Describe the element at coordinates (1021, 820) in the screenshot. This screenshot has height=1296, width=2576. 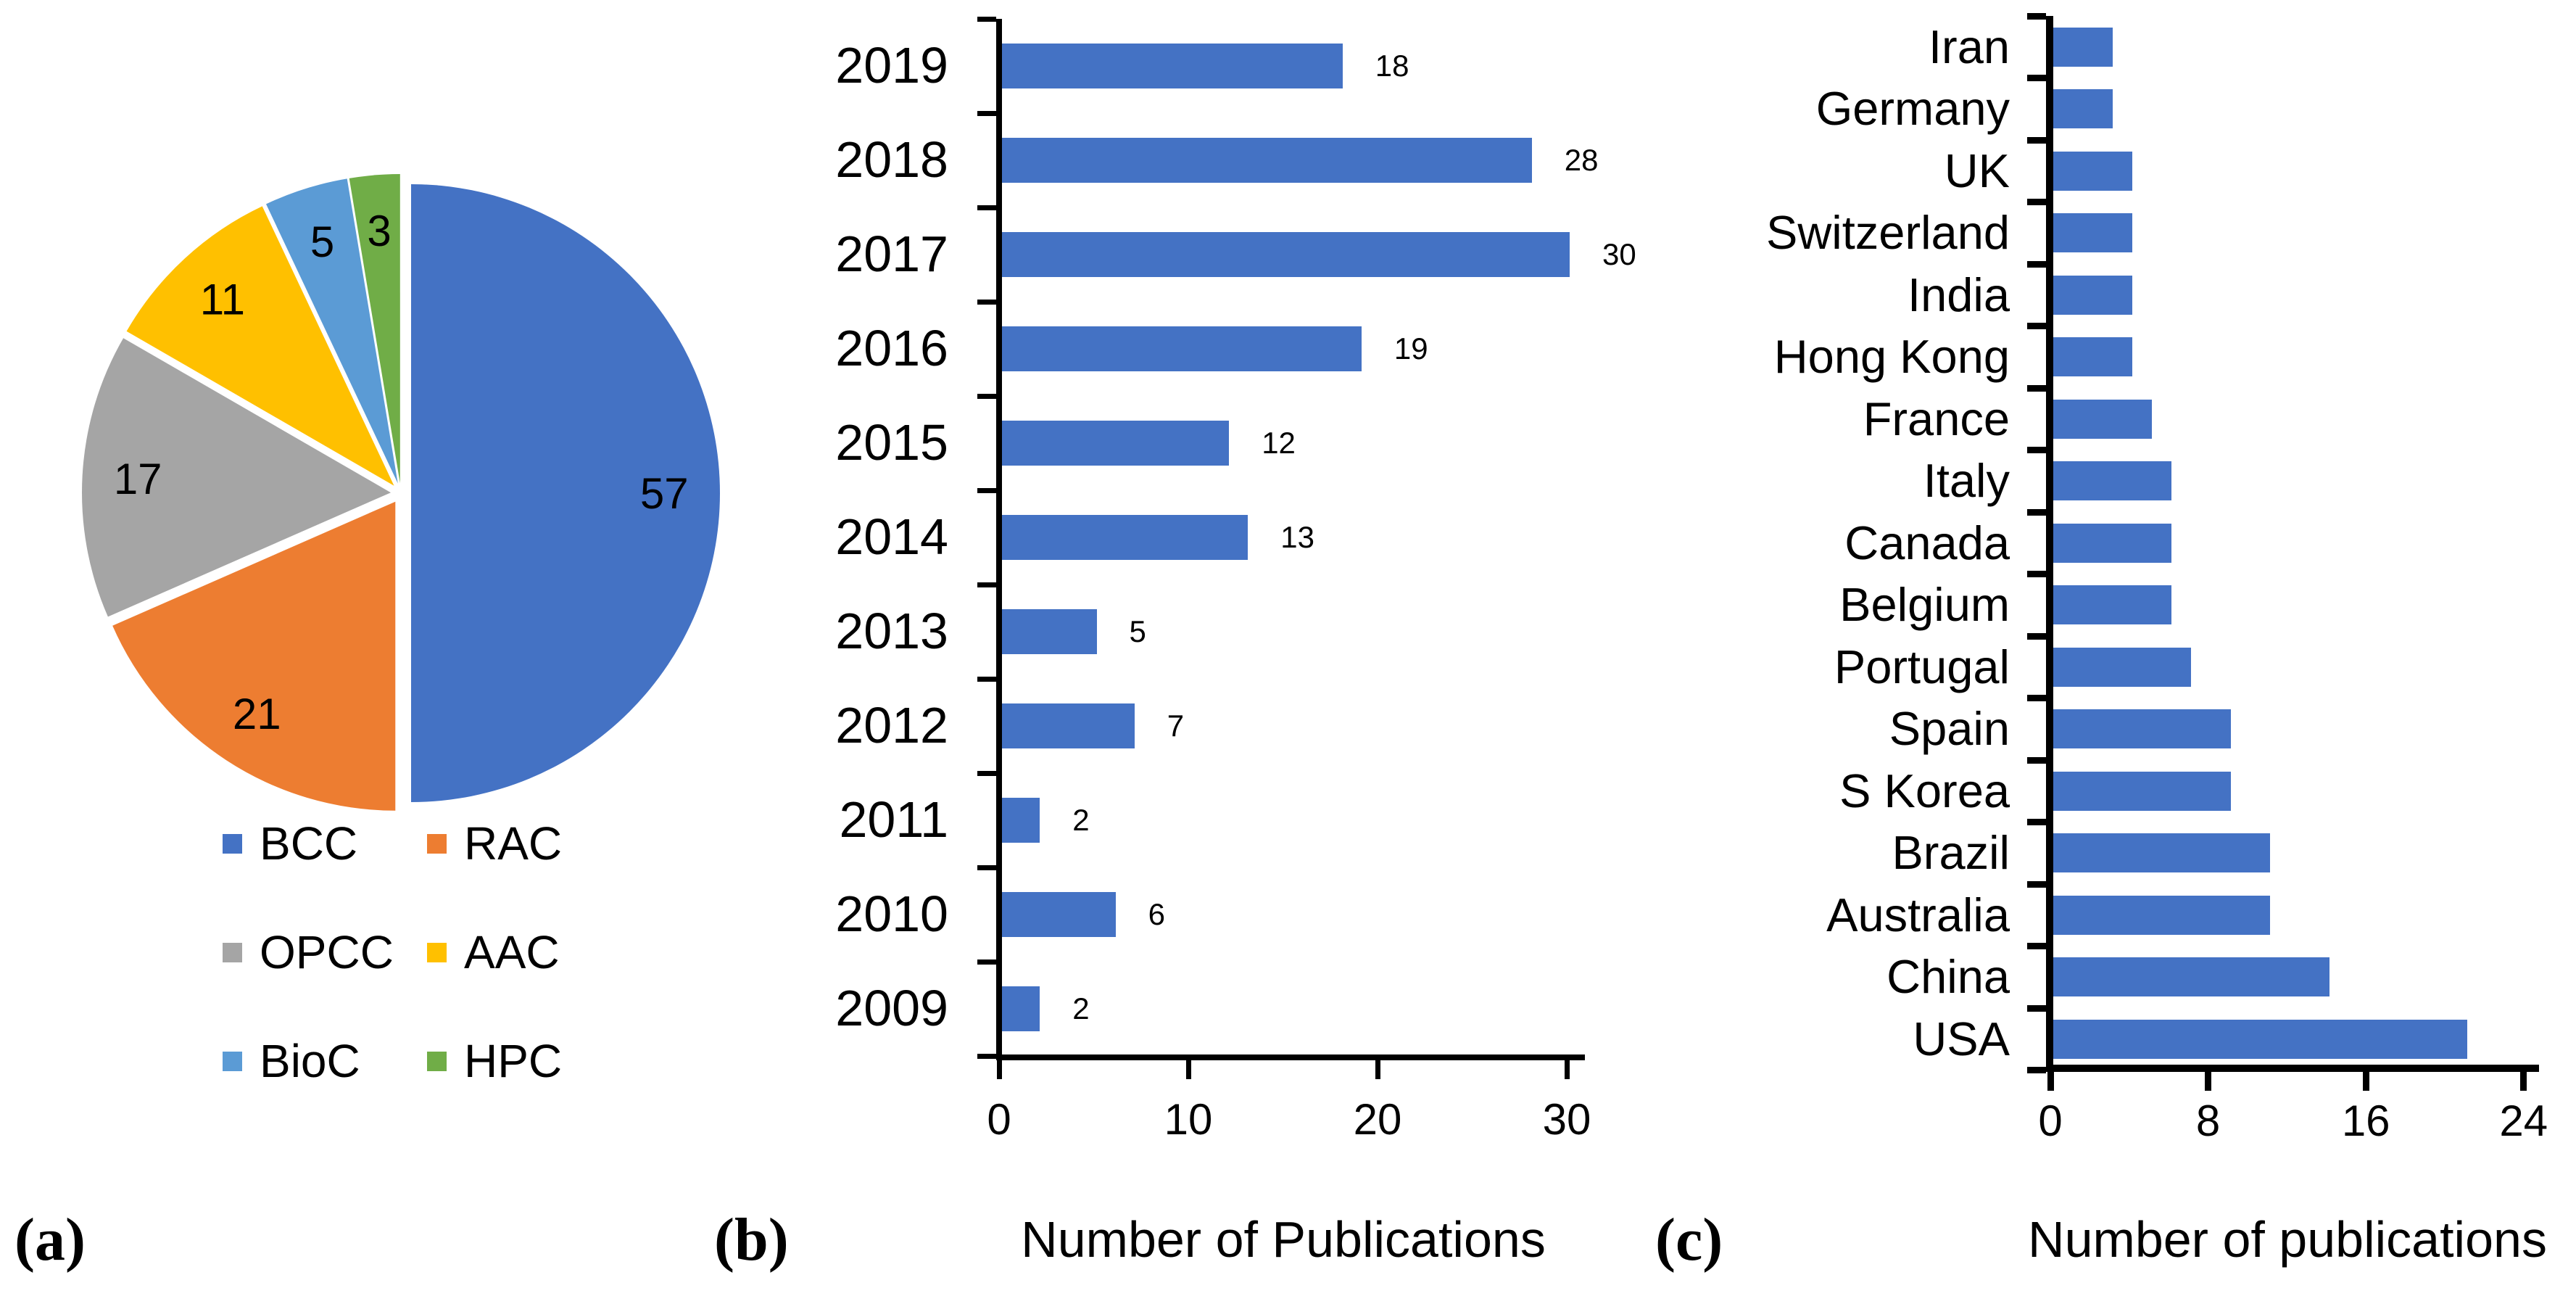
I see `bar-2011` at that location.